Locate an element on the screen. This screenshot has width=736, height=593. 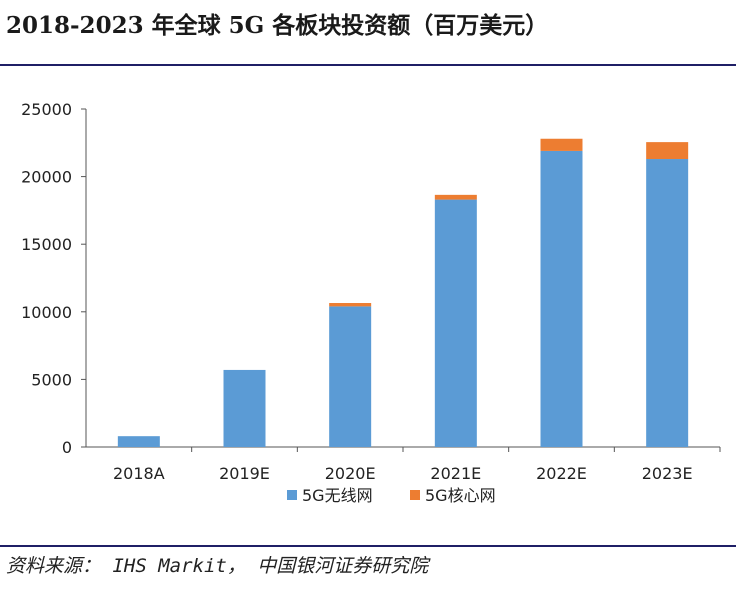
x-tick-label: 2018A is located at coordinates (139, 473).